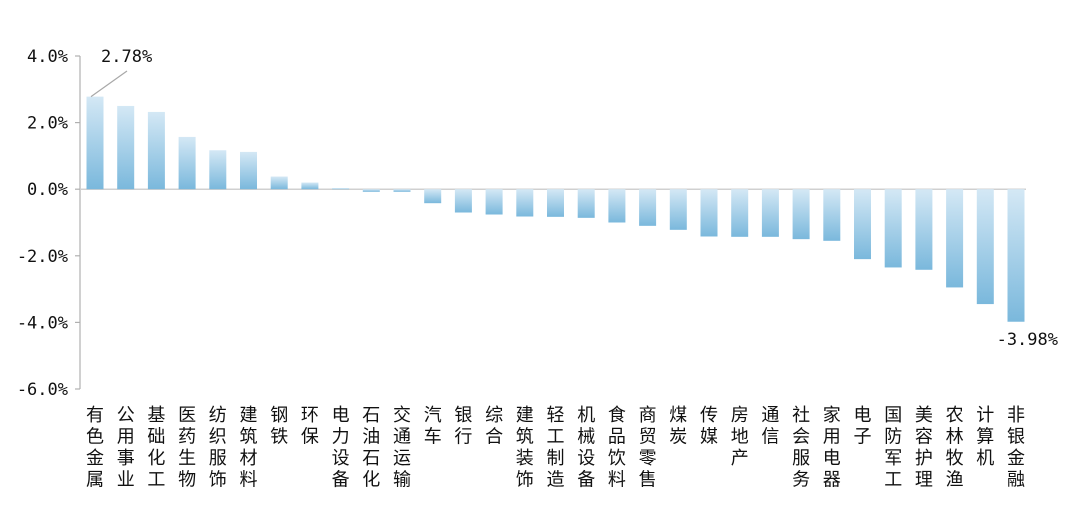 The width and height of the screenshot is (1080, 513). What do you see at coordinates (863, 426) in the screenshot?
I see `x-category-label: 电子` at bounding box center [863, 426].